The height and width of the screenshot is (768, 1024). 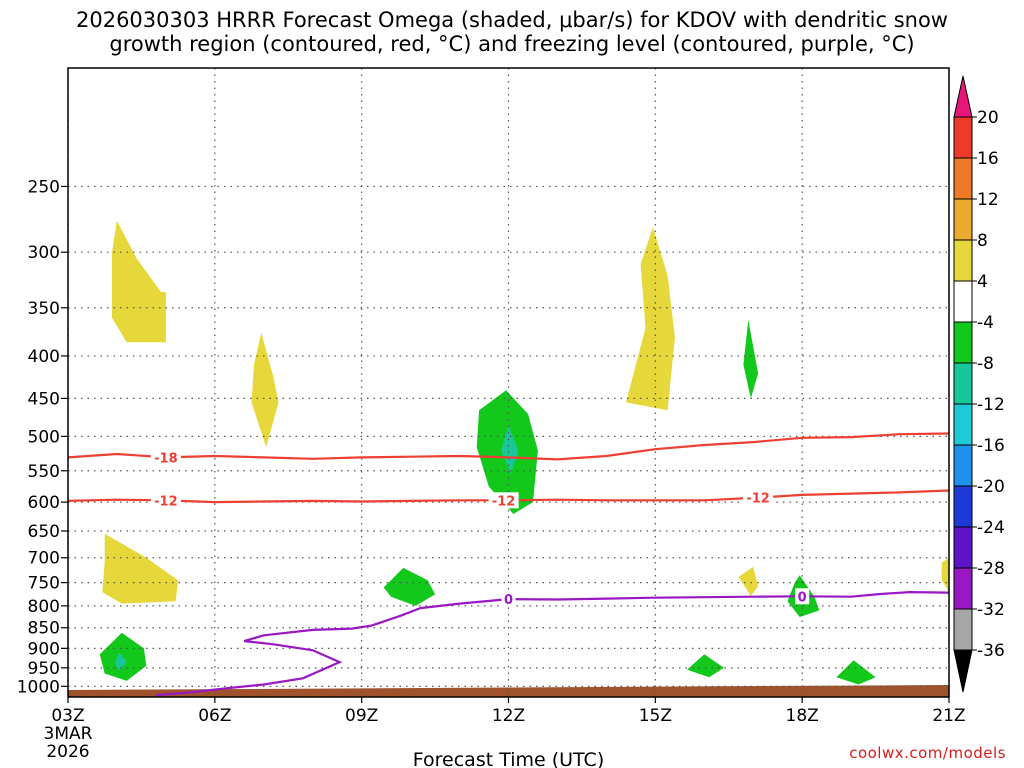 What do you see at coordinates (988, 118) in the screenshot?
I see `colorbar-label-0: 20` at bounding box center [988, 118].